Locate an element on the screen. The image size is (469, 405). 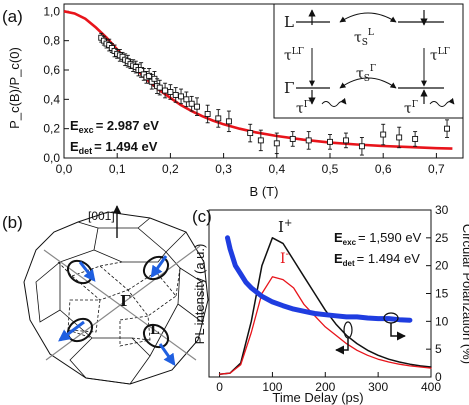
panel-c-ylabel-left: PL intensity (a.u.) is located at coordinates (199, 294).